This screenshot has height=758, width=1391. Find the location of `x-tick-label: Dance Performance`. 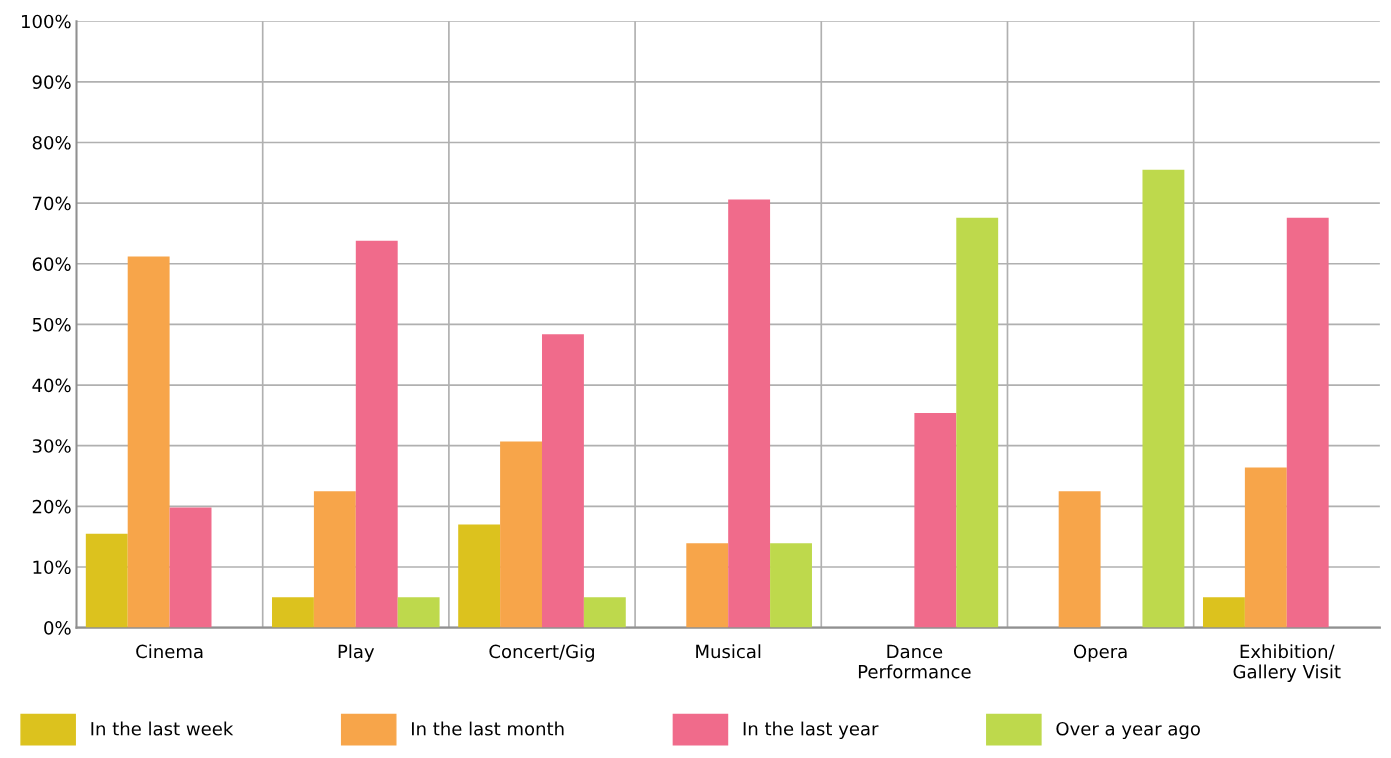

x-tick-label: Dance Performance is located at coordinates (914, 661).